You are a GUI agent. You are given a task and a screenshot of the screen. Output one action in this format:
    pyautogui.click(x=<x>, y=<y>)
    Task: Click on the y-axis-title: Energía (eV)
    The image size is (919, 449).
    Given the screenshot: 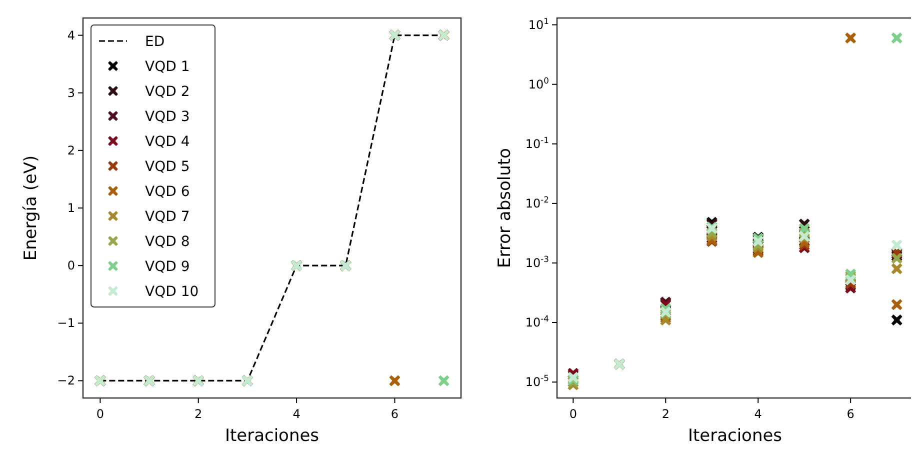 What is the action you would take?
    pyautogui.click(x=31, y=208)
    